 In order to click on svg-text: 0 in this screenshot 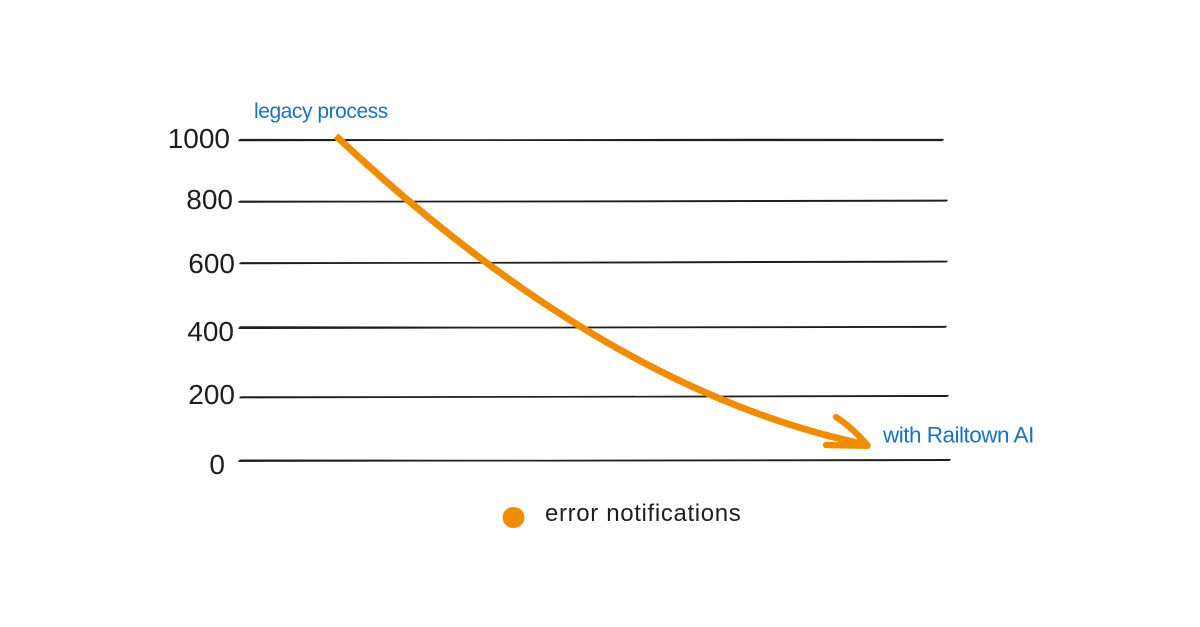, I will do `click(217, 464)`.